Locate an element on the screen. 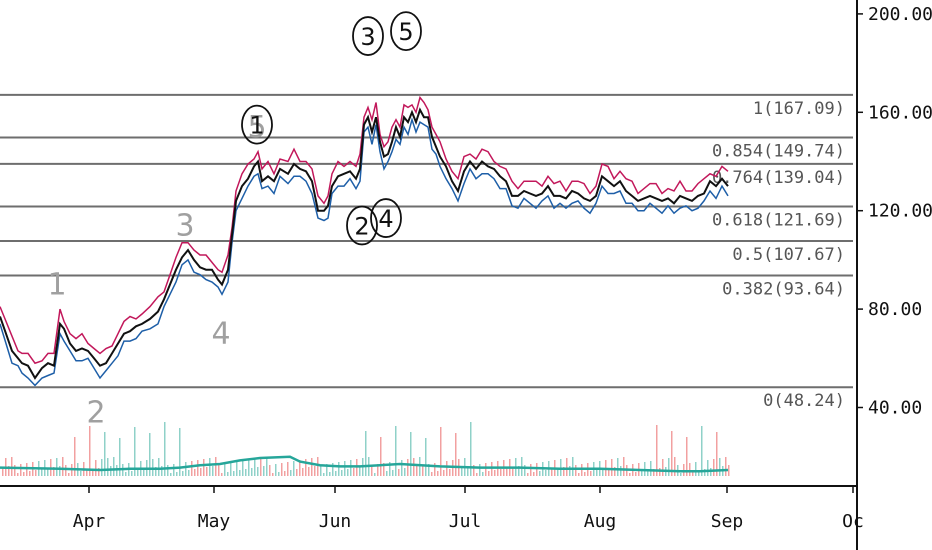 The image size is (932, 550). x-tick-label: May is located at coordinates (214, 521).